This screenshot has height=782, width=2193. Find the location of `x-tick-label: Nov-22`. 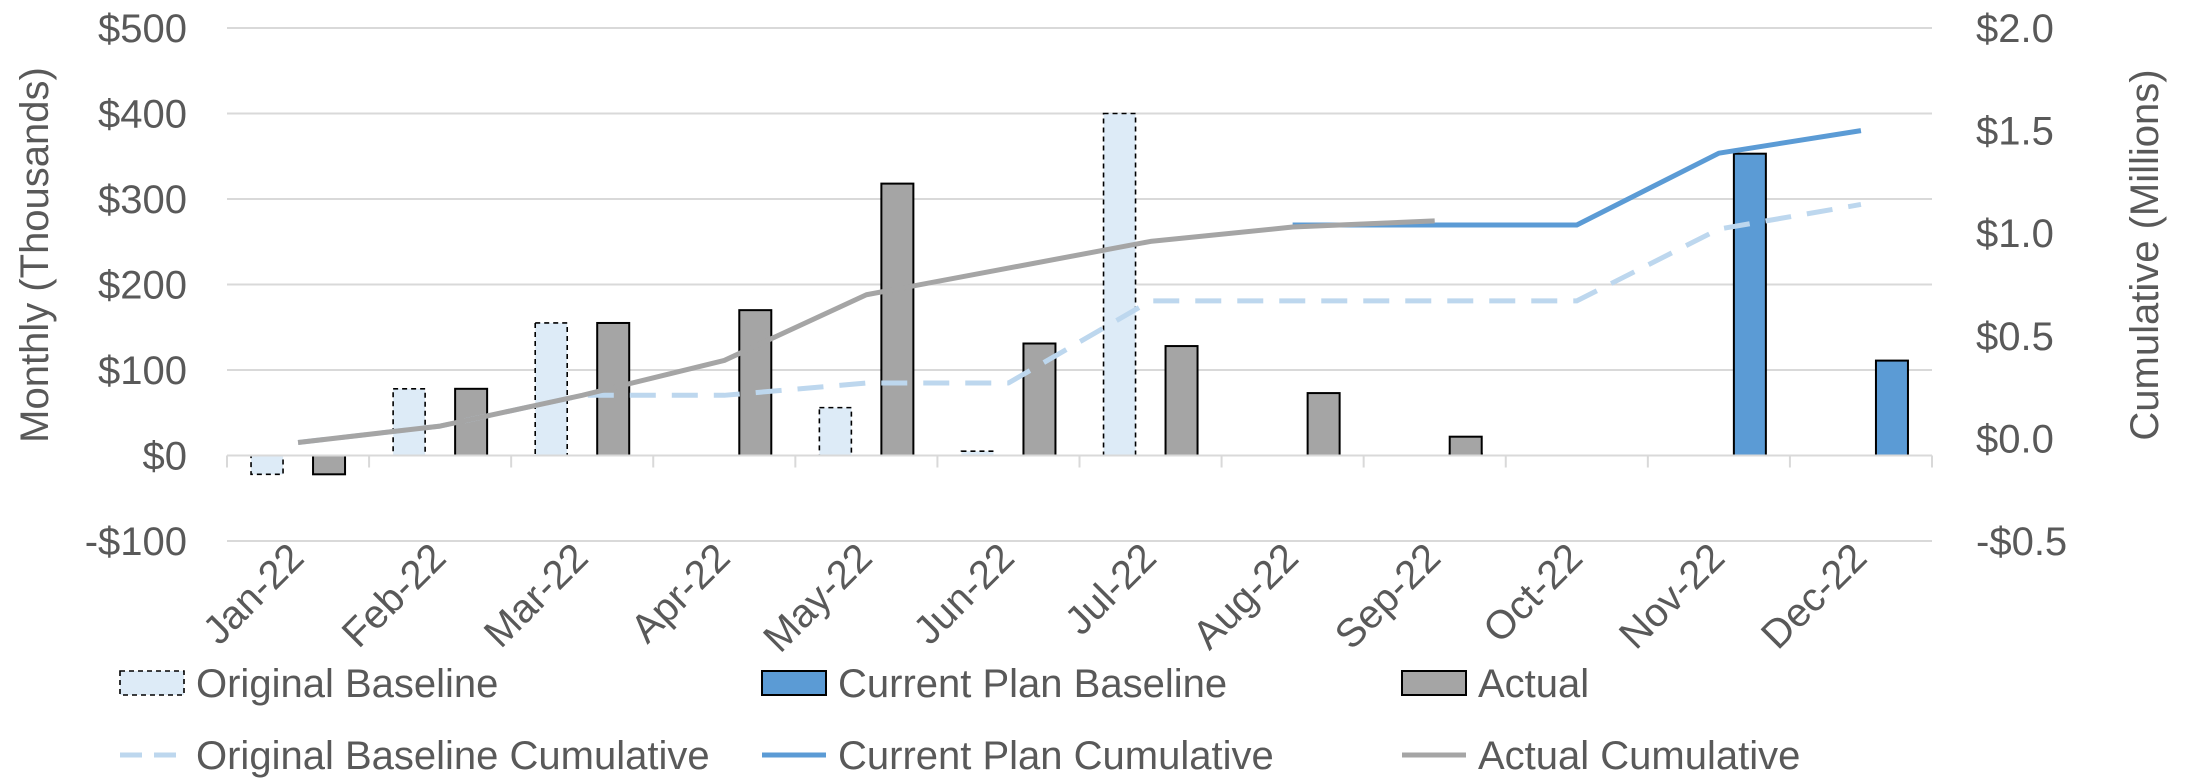

x-tick-label: Nov-22 is located at coordinates (1672, 596).